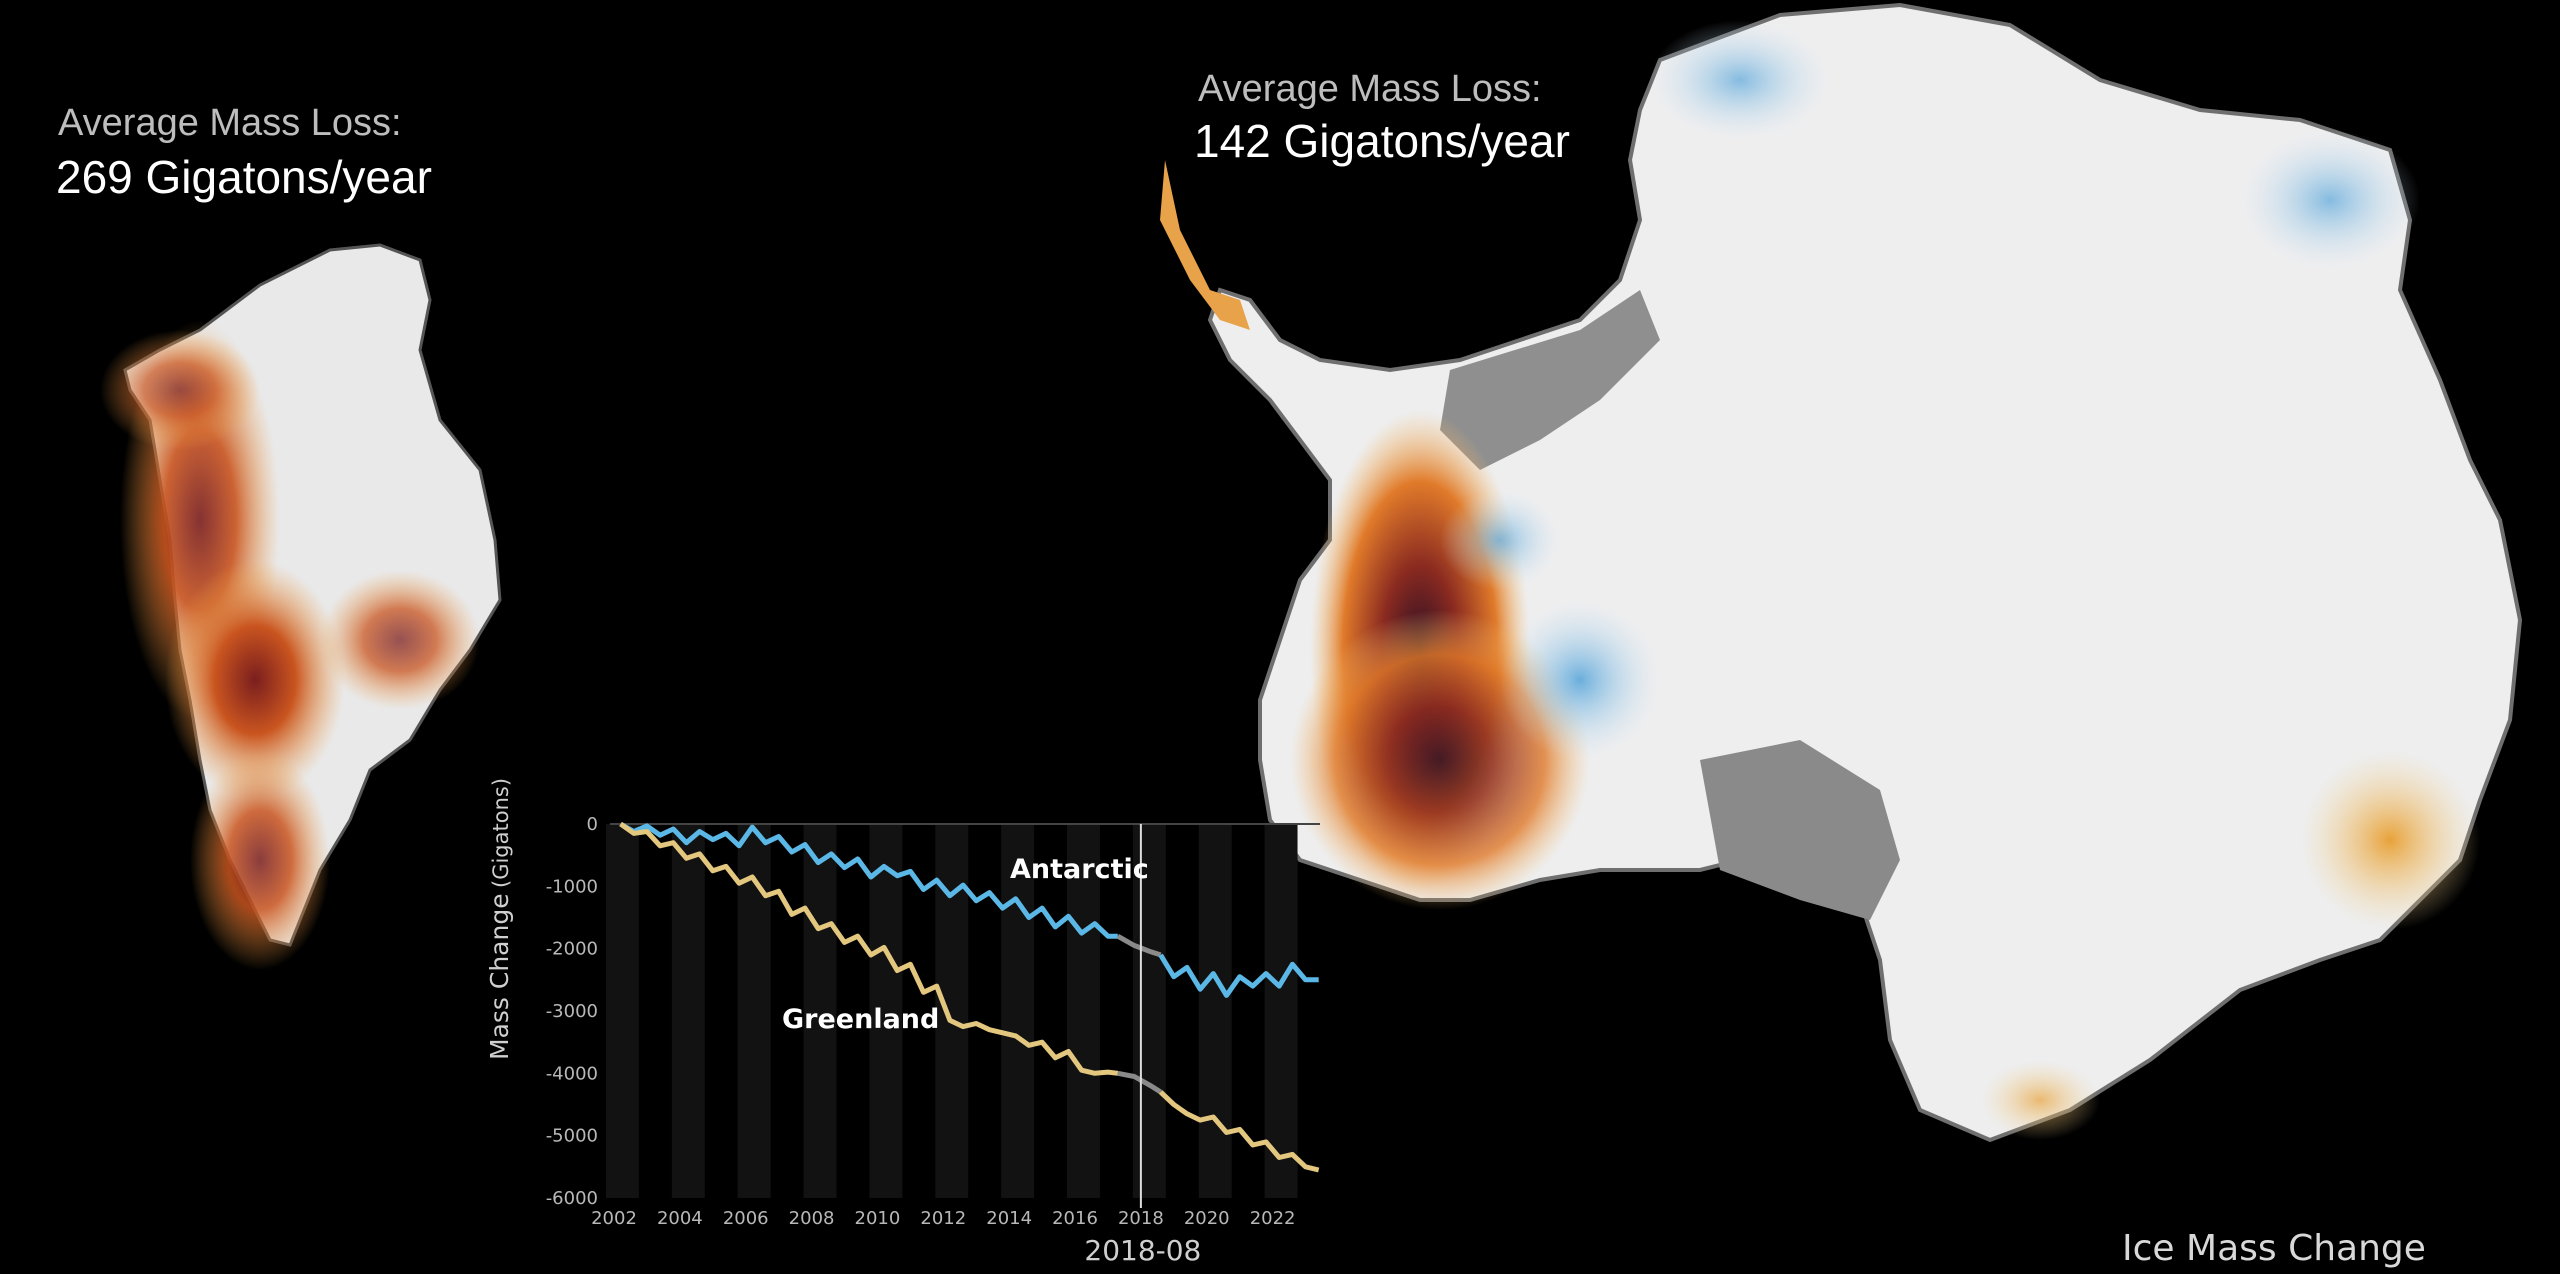  Describe the element at coordinates (301, 606) in the screenshot. I see `greenland-map` at that location.